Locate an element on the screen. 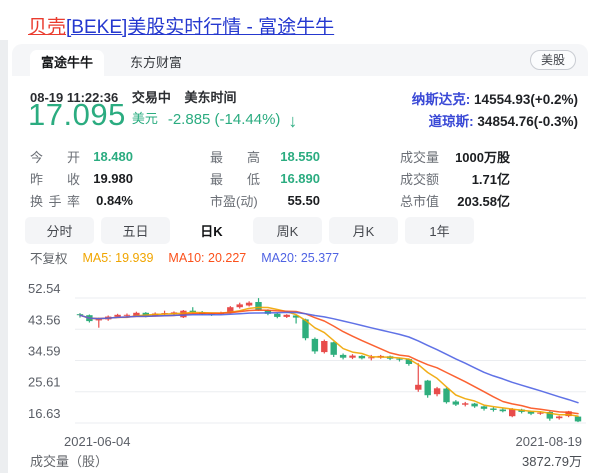  period-tab-1年: 1年 is located at coordinates (439, 230).